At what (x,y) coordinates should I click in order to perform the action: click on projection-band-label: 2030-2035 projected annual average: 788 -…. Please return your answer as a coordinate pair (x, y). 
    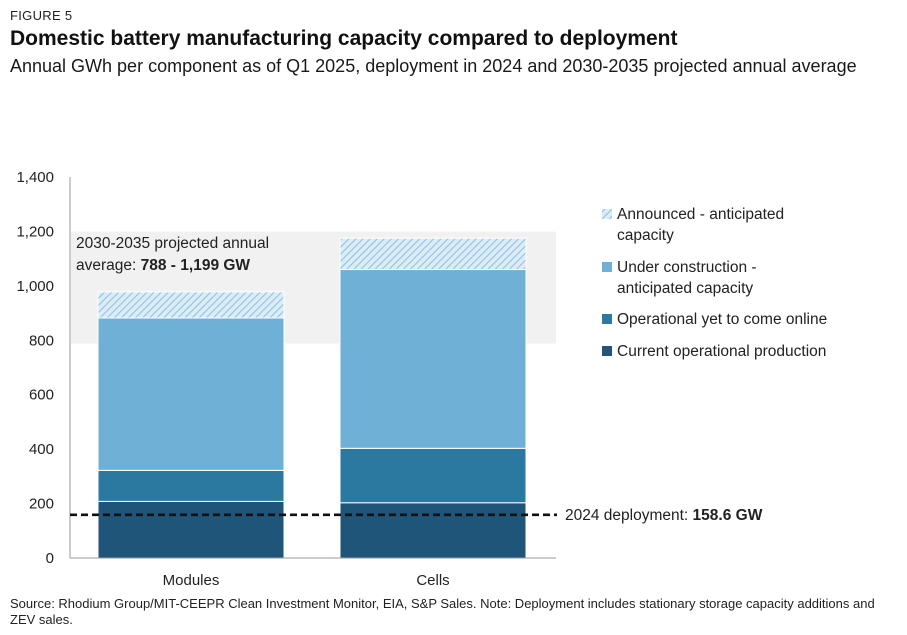
    Looking at the image, I should click on (172, 254).